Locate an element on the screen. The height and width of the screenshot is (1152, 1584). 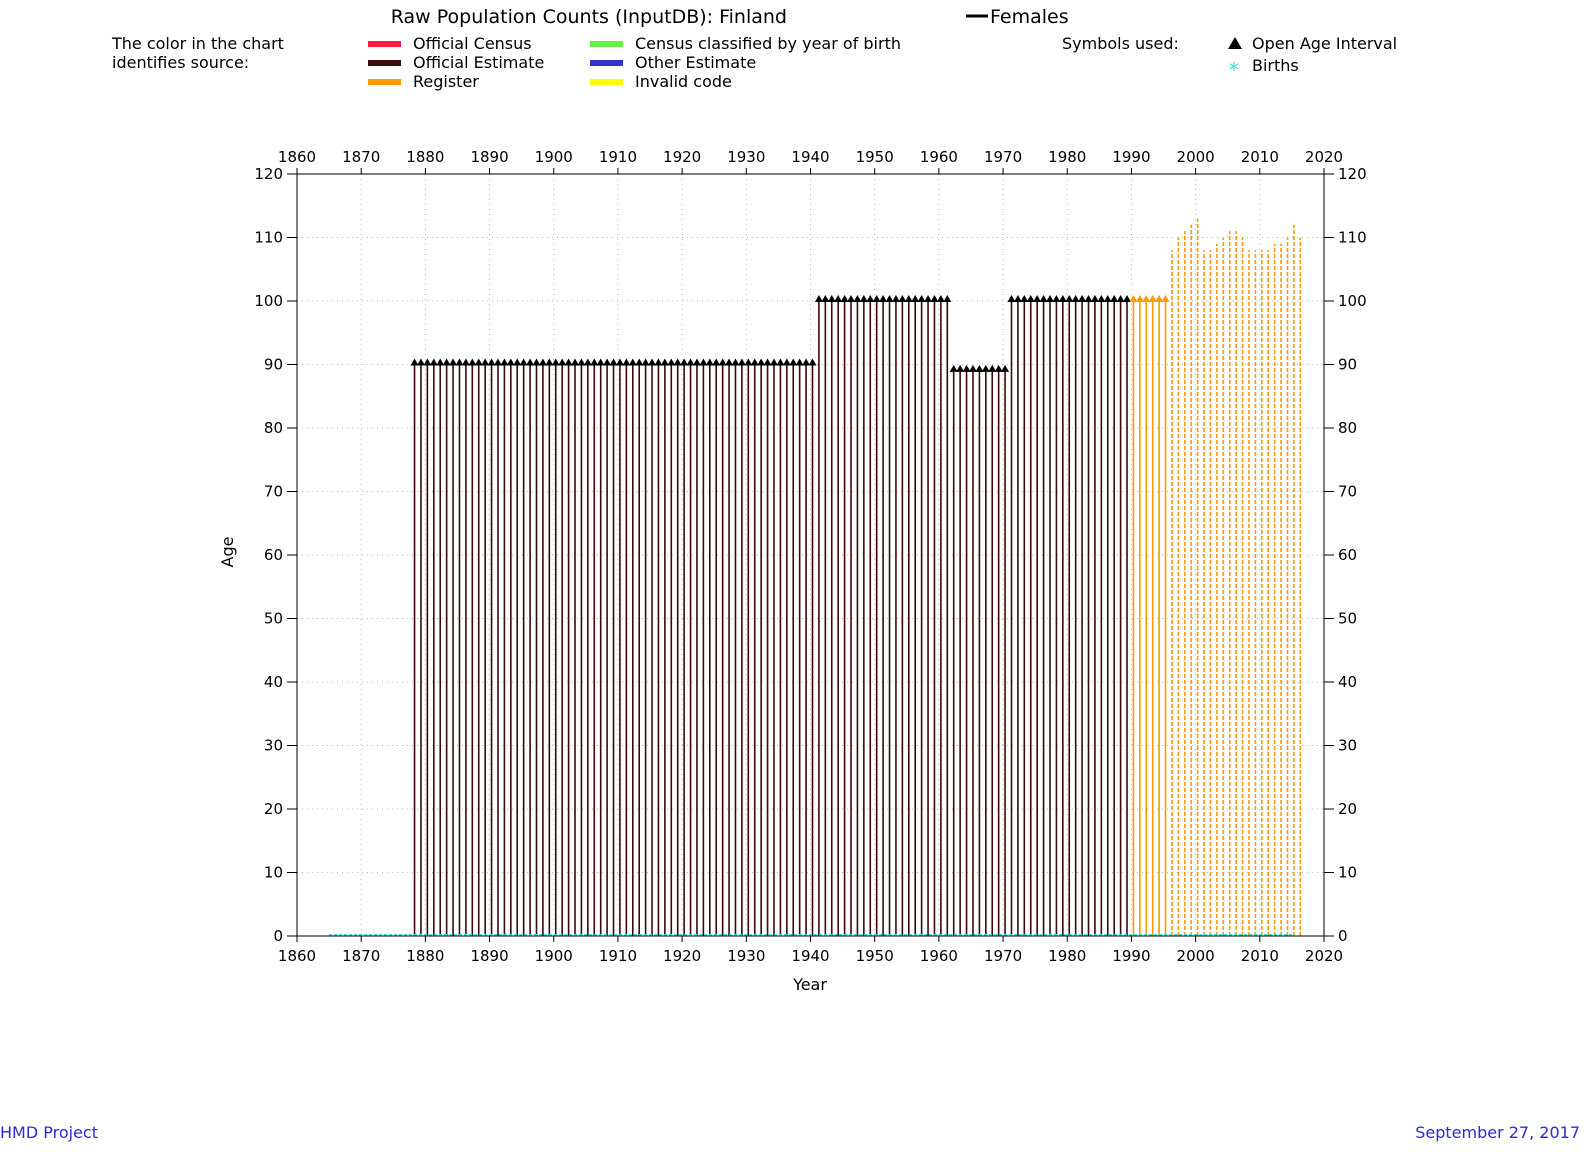
x-tick-label-top: 1980 is located at coordinates (1067, 157).